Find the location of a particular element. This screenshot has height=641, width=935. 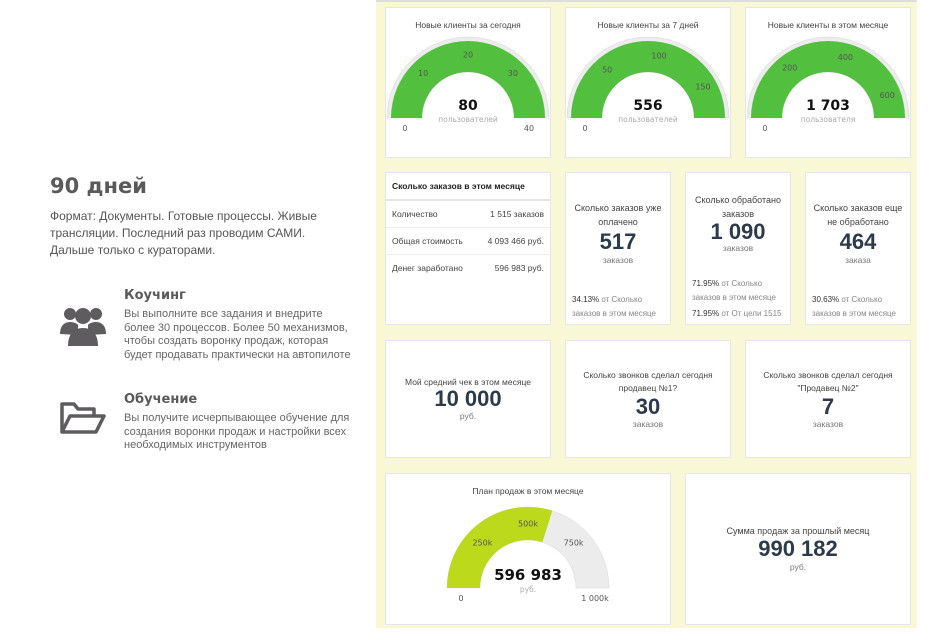

table-row: Общая стоимость 4 093 466 руб. is located at coordinates (468, 241).